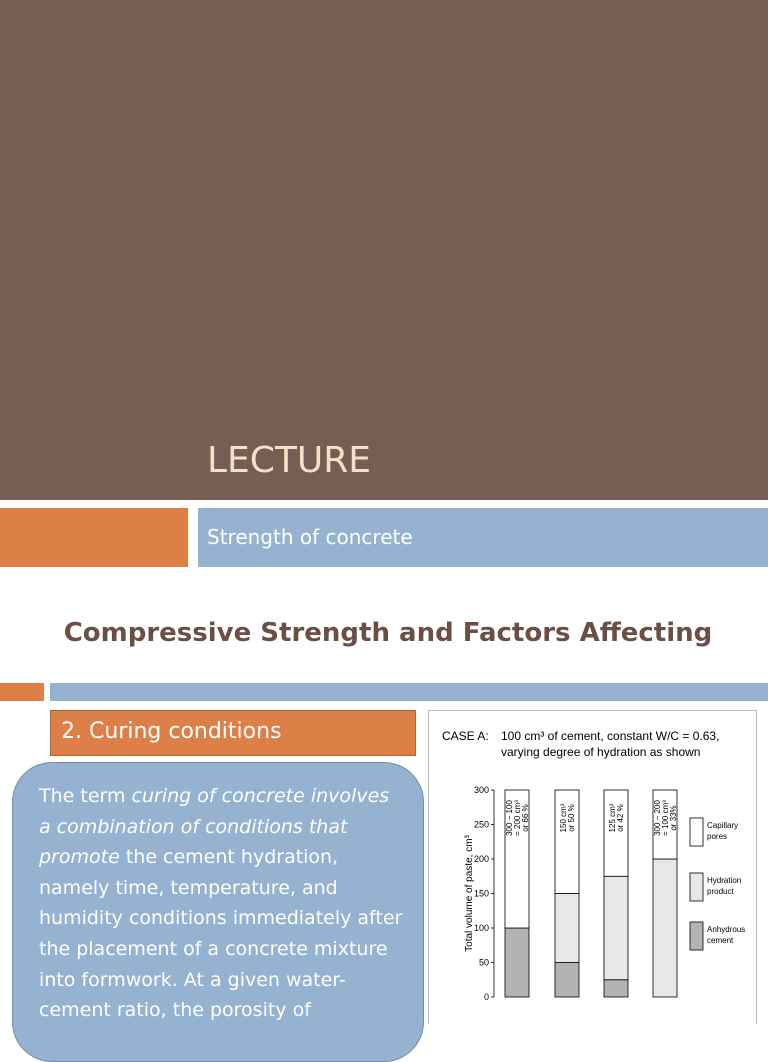 This screenshot has width=768, height=1062. I want to click on y-tick-label: 200, so click(481, 859).